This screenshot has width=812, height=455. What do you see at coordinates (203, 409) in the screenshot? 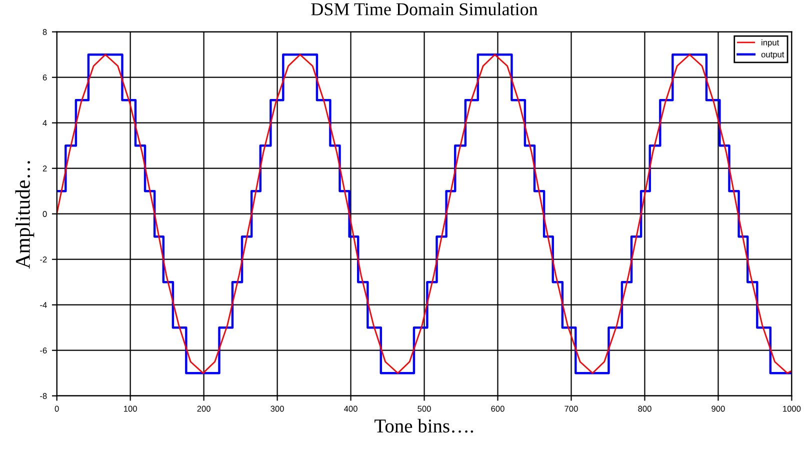
I see `x-tick-label: 200` at bounding box center [203, 409].